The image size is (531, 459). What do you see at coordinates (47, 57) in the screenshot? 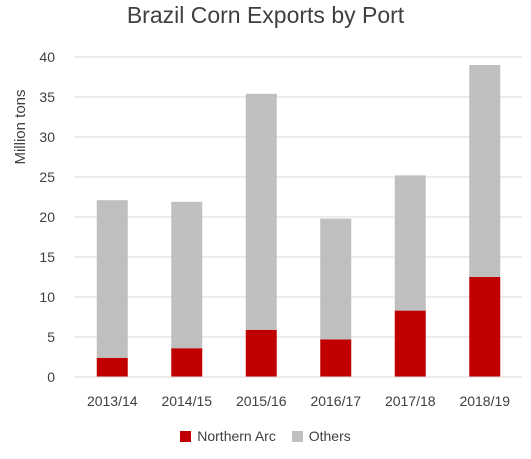
I see `y-tick-label: 40` at bounding box center [47, 57].